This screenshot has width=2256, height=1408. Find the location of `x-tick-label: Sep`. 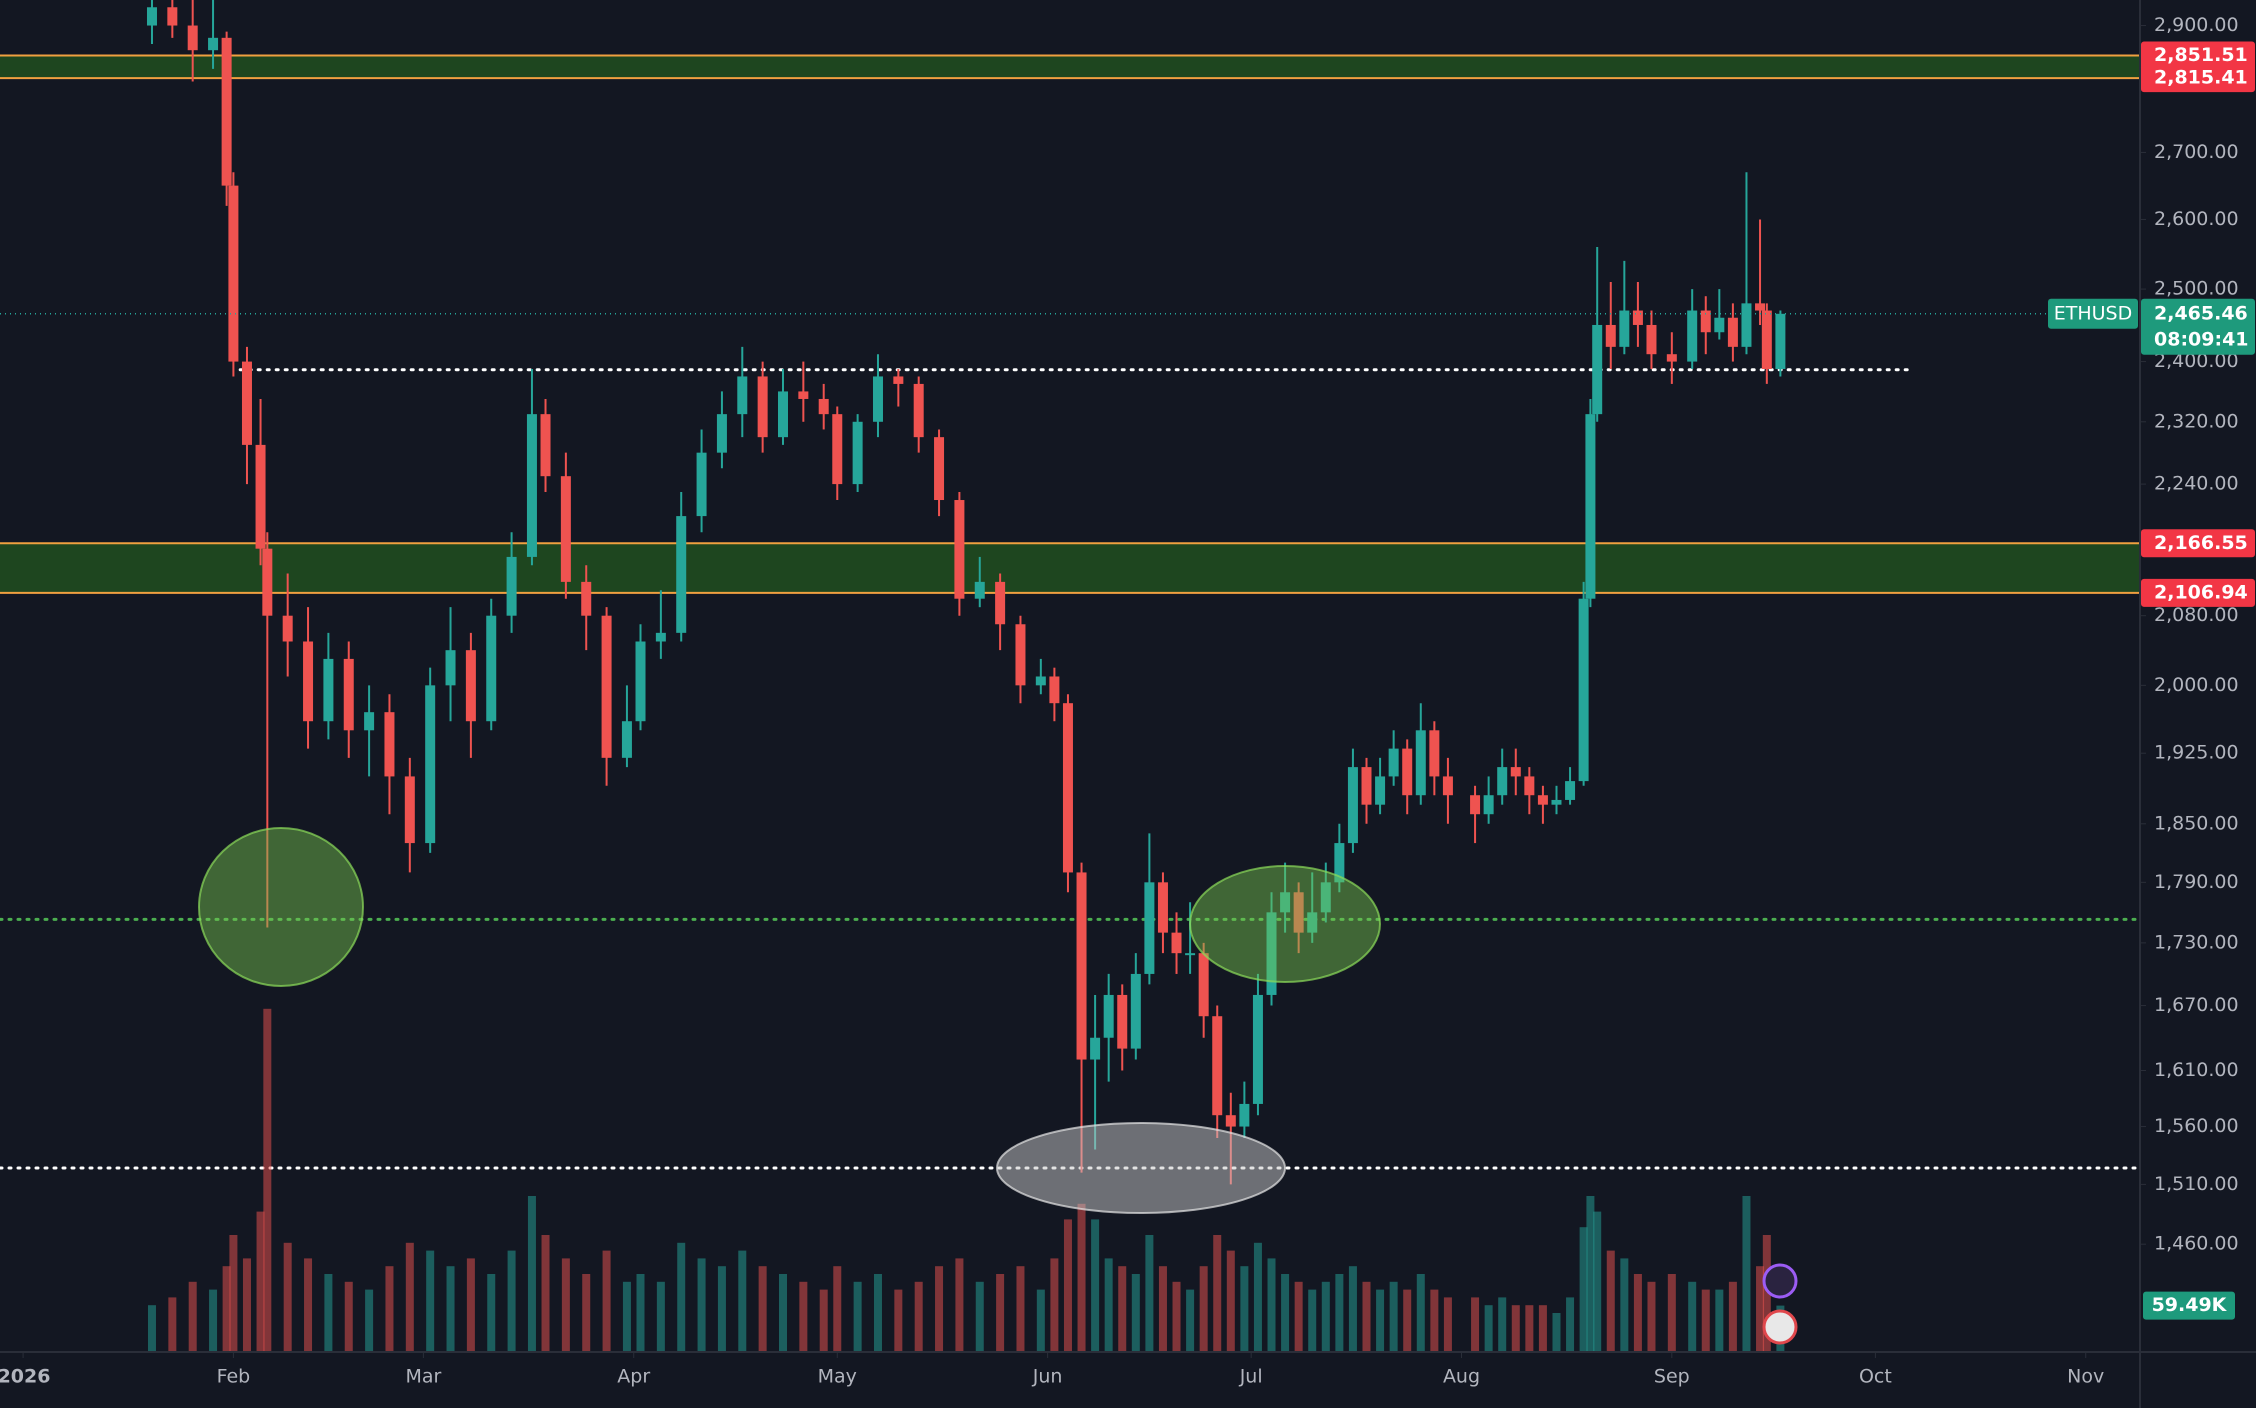

x-tick-label: Sep is located at coordinates (1672, 1377).